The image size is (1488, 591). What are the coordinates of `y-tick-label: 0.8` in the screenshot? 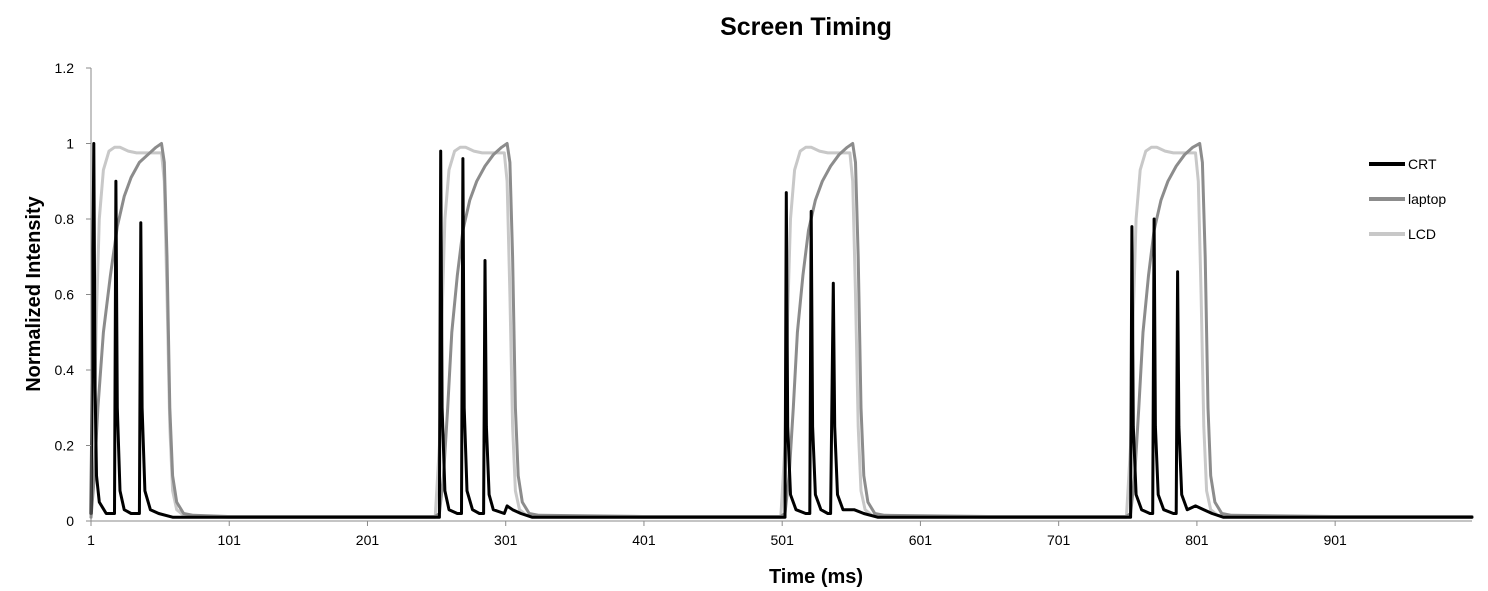 It's located at (65, 219).